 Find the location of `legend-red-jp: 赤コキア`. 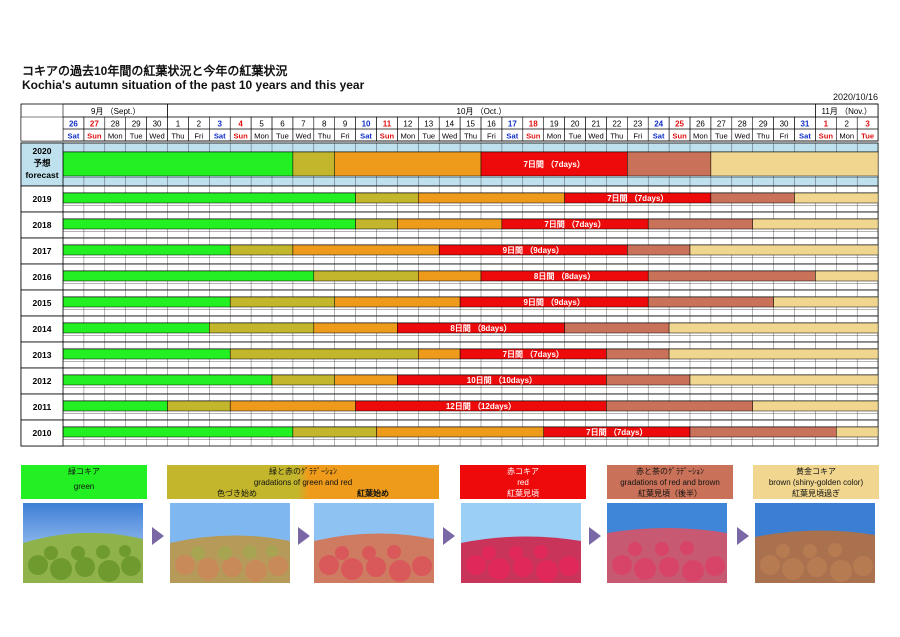

legend-red-jp: 赤コキア is located at coordinates (523, 471).